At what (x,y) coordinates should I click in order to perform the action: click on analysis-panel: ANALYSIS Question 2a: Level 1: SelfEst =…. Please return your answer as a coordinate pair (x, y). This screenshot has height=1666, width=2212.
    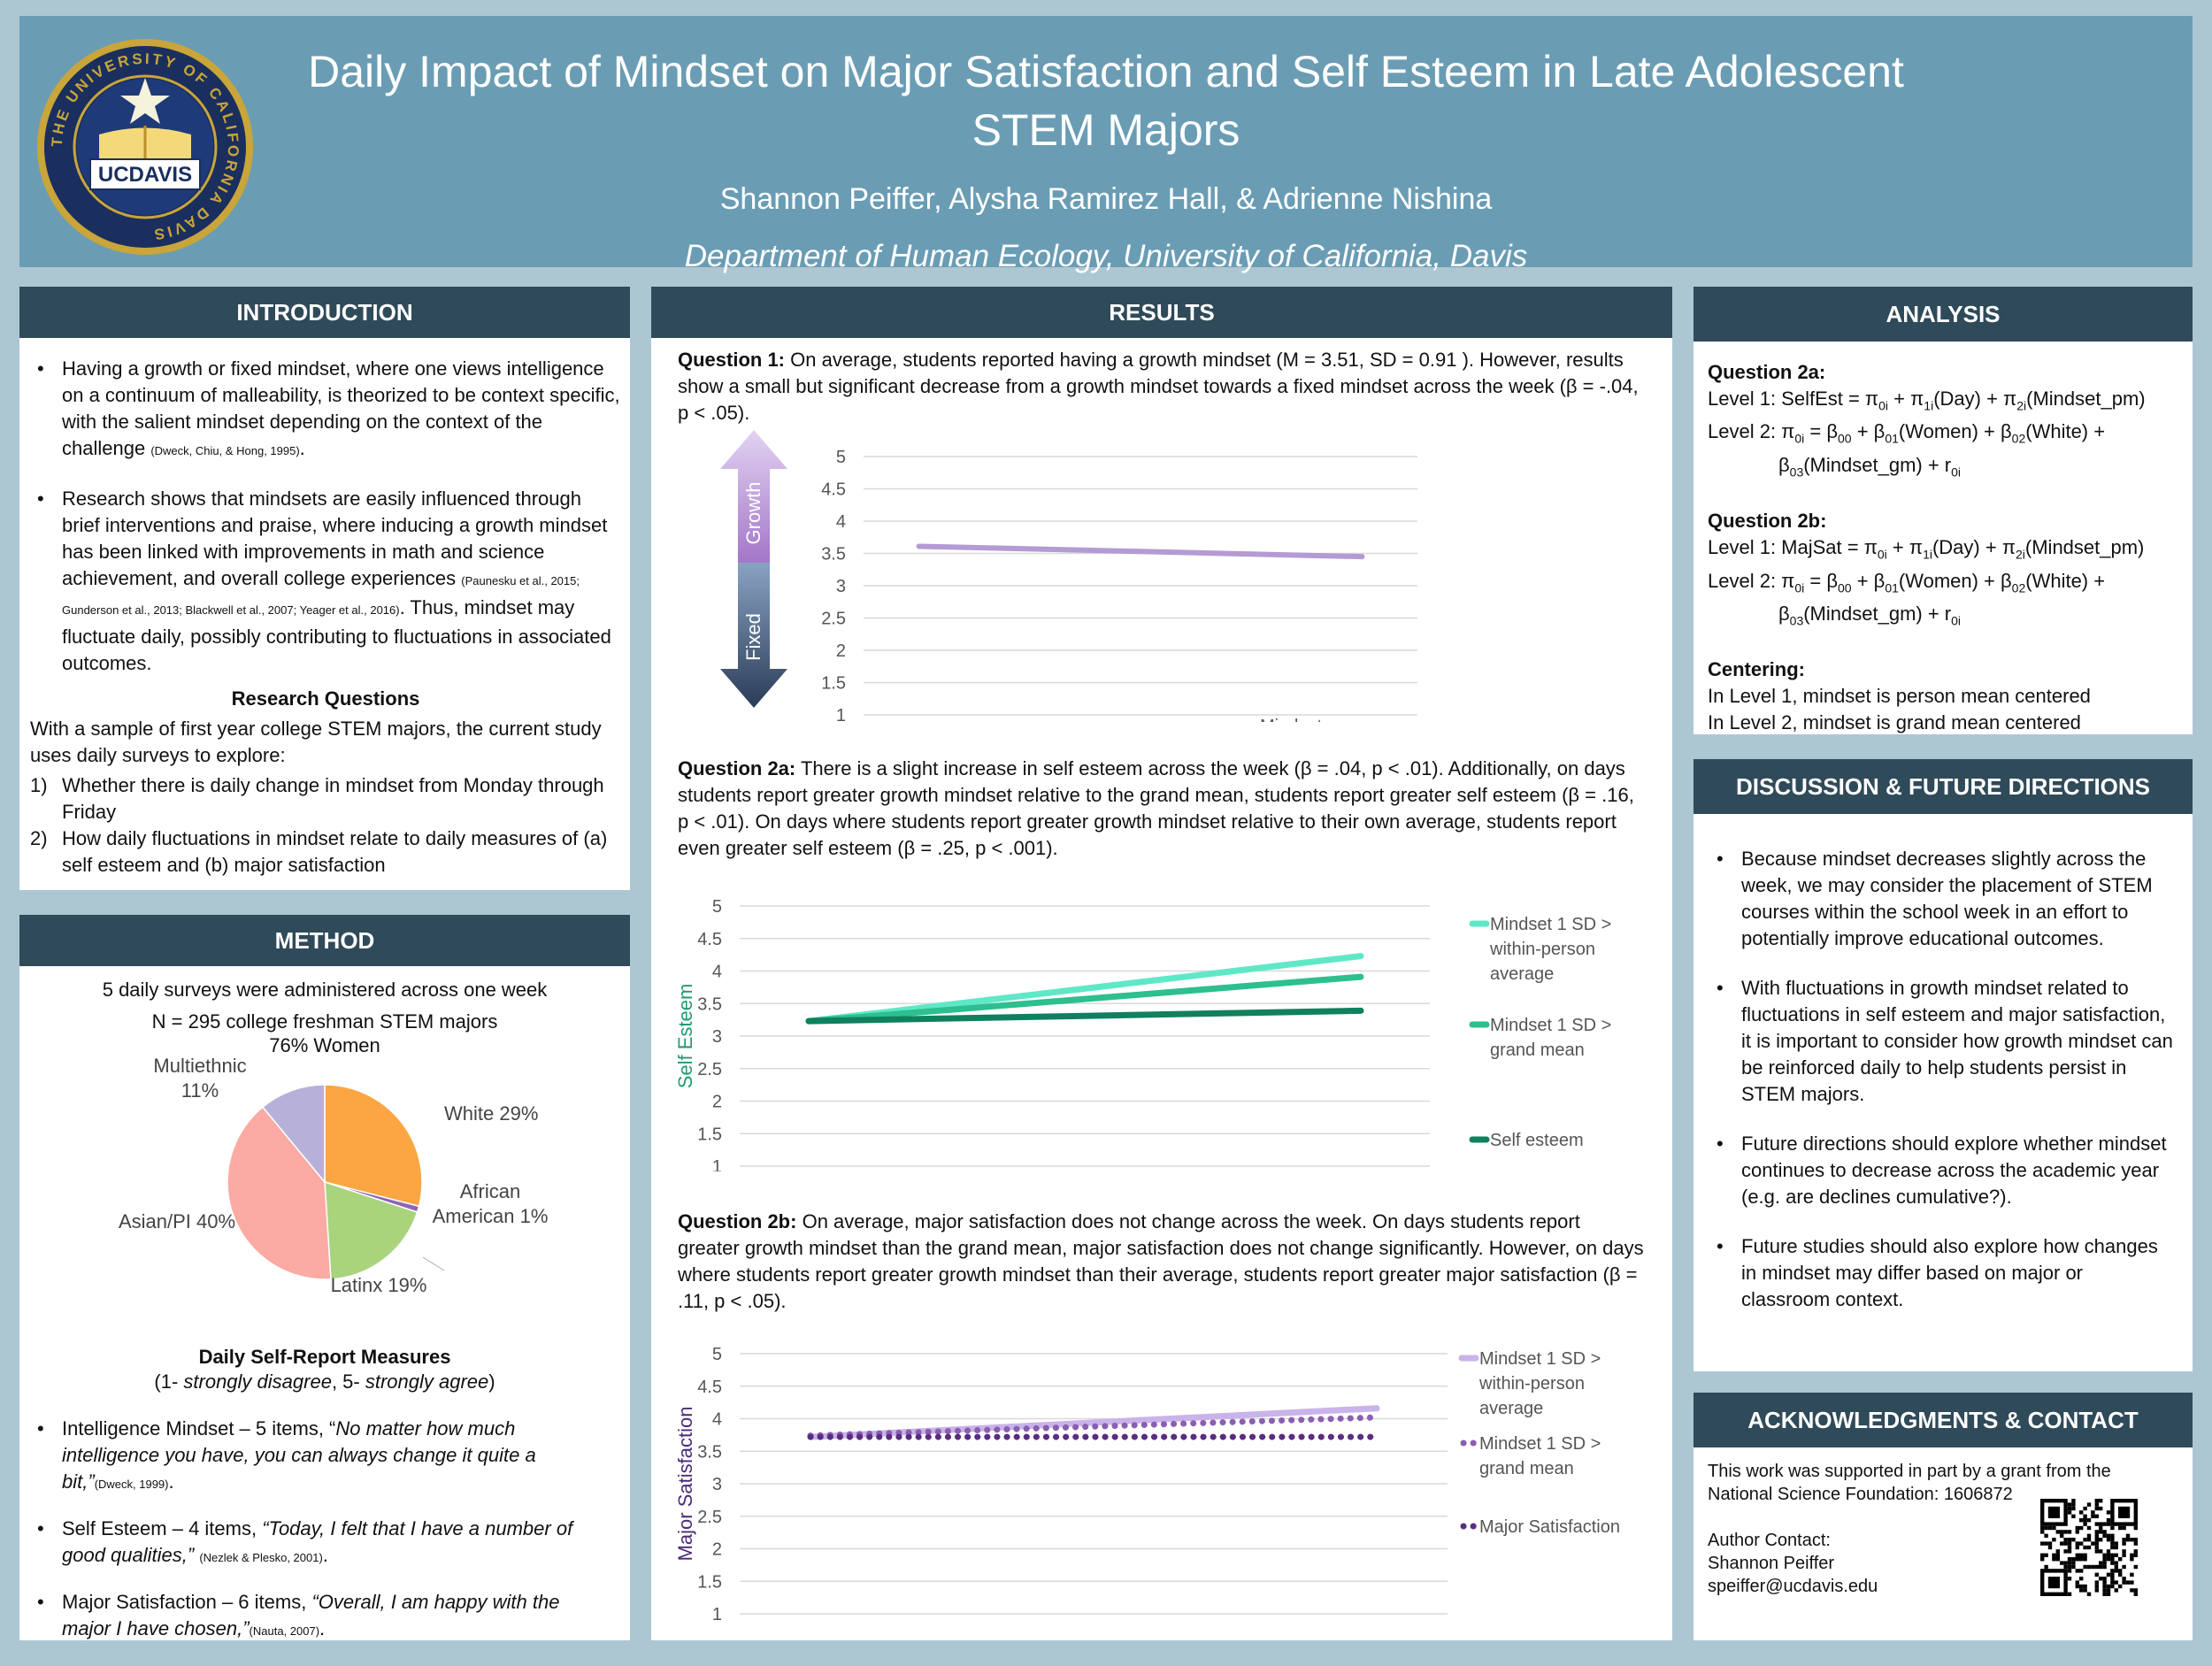
    Looking at the image, I should click on (1944, 510).